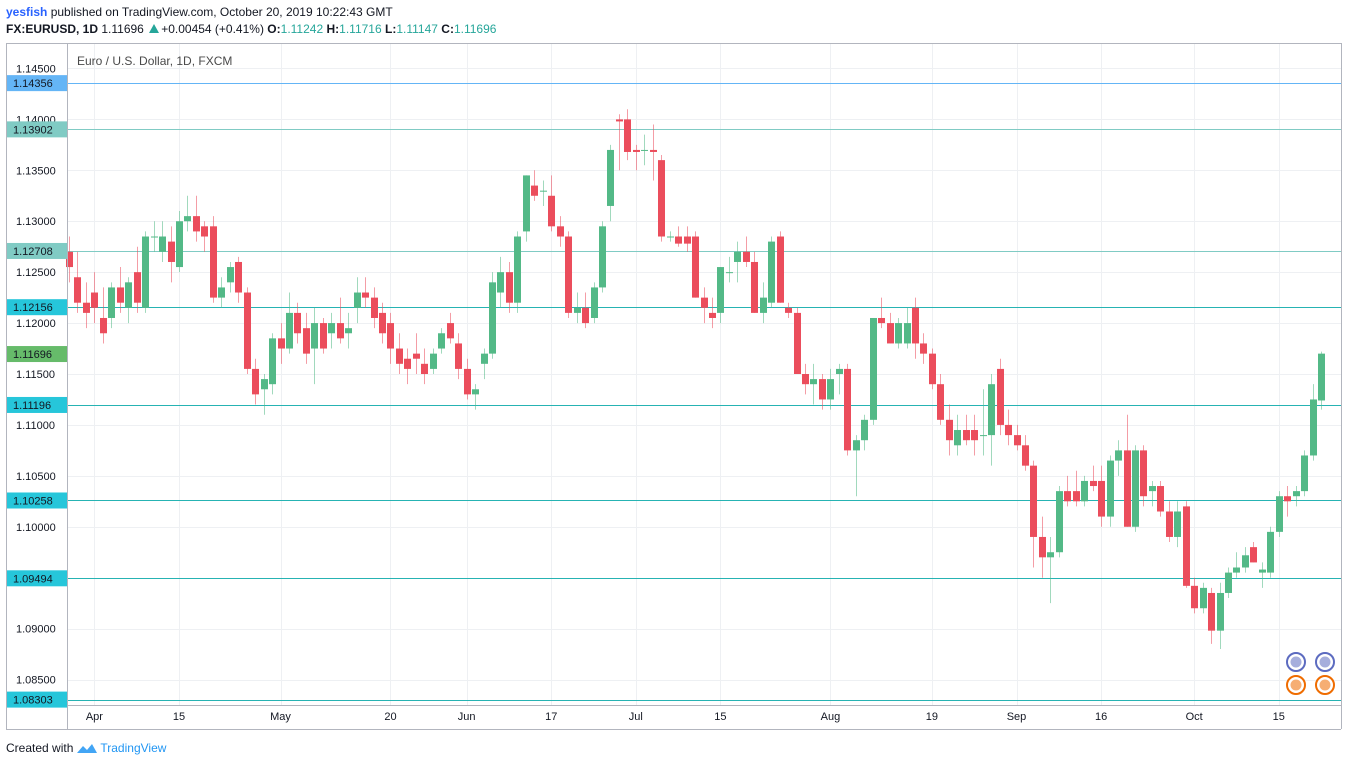 This screenshot has width=1347, height=765. What do you see at coordinates (37, 307) in the screenshot?
I see `price-badge: 1.12156` at bounding box center [37, 307].